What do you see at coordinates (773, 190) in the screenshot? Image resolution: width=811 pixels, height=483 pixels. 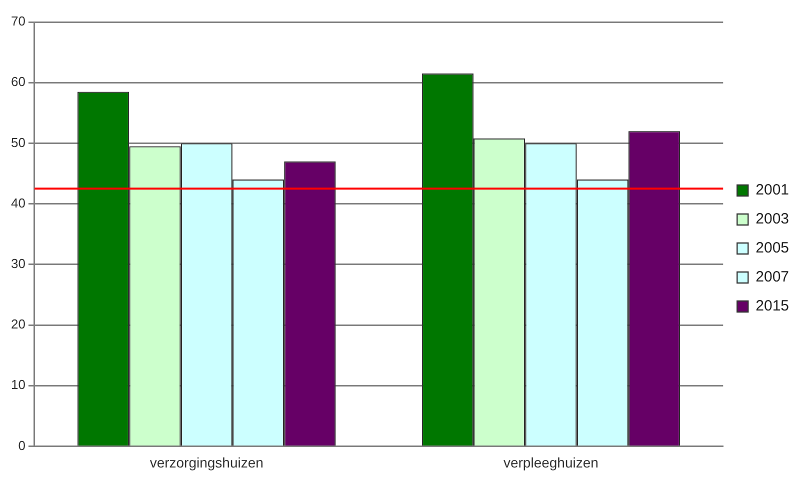 I see `legend-label: 2001` at bounding box center [773, 190].